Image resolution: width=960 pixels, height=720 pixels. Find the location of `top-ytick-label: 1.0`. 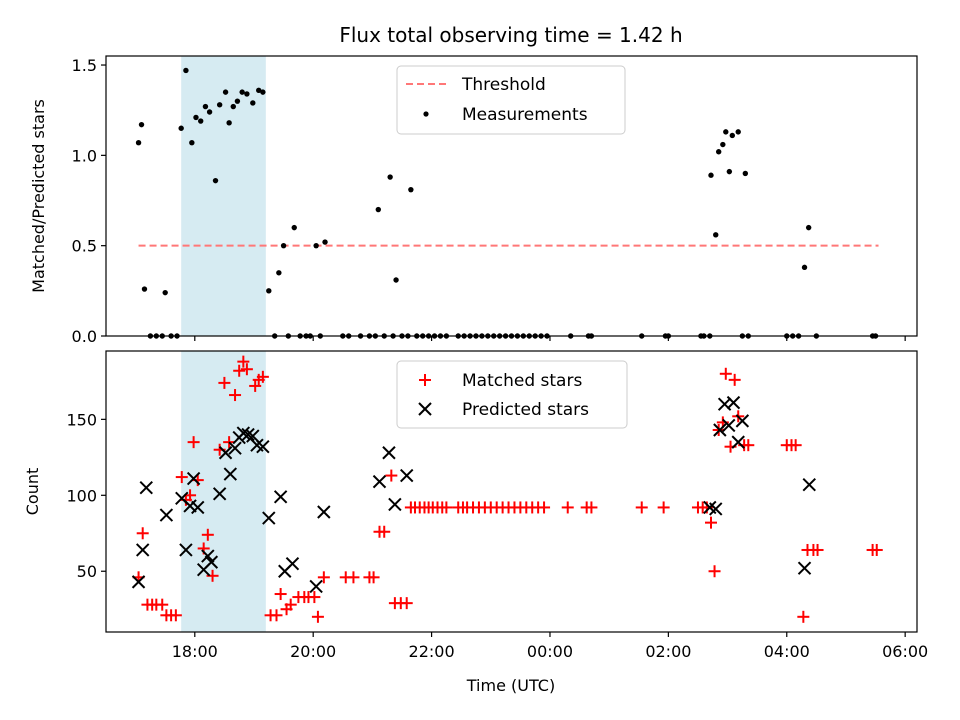

top-ytick-label: 1.0 is located at coordinates (84, 155).